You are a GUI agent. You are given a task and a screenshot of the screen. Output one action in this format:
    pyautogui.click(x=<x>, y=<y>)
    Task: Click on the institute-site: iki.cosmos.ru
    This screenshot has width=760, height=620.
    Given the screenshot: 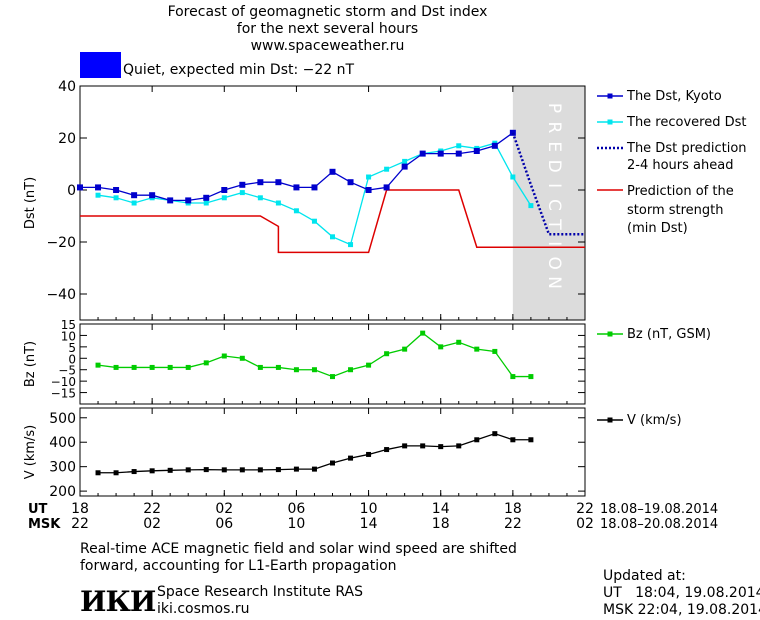 What is the action you would take?
    pyautogui.click(x=203, y=609)
    